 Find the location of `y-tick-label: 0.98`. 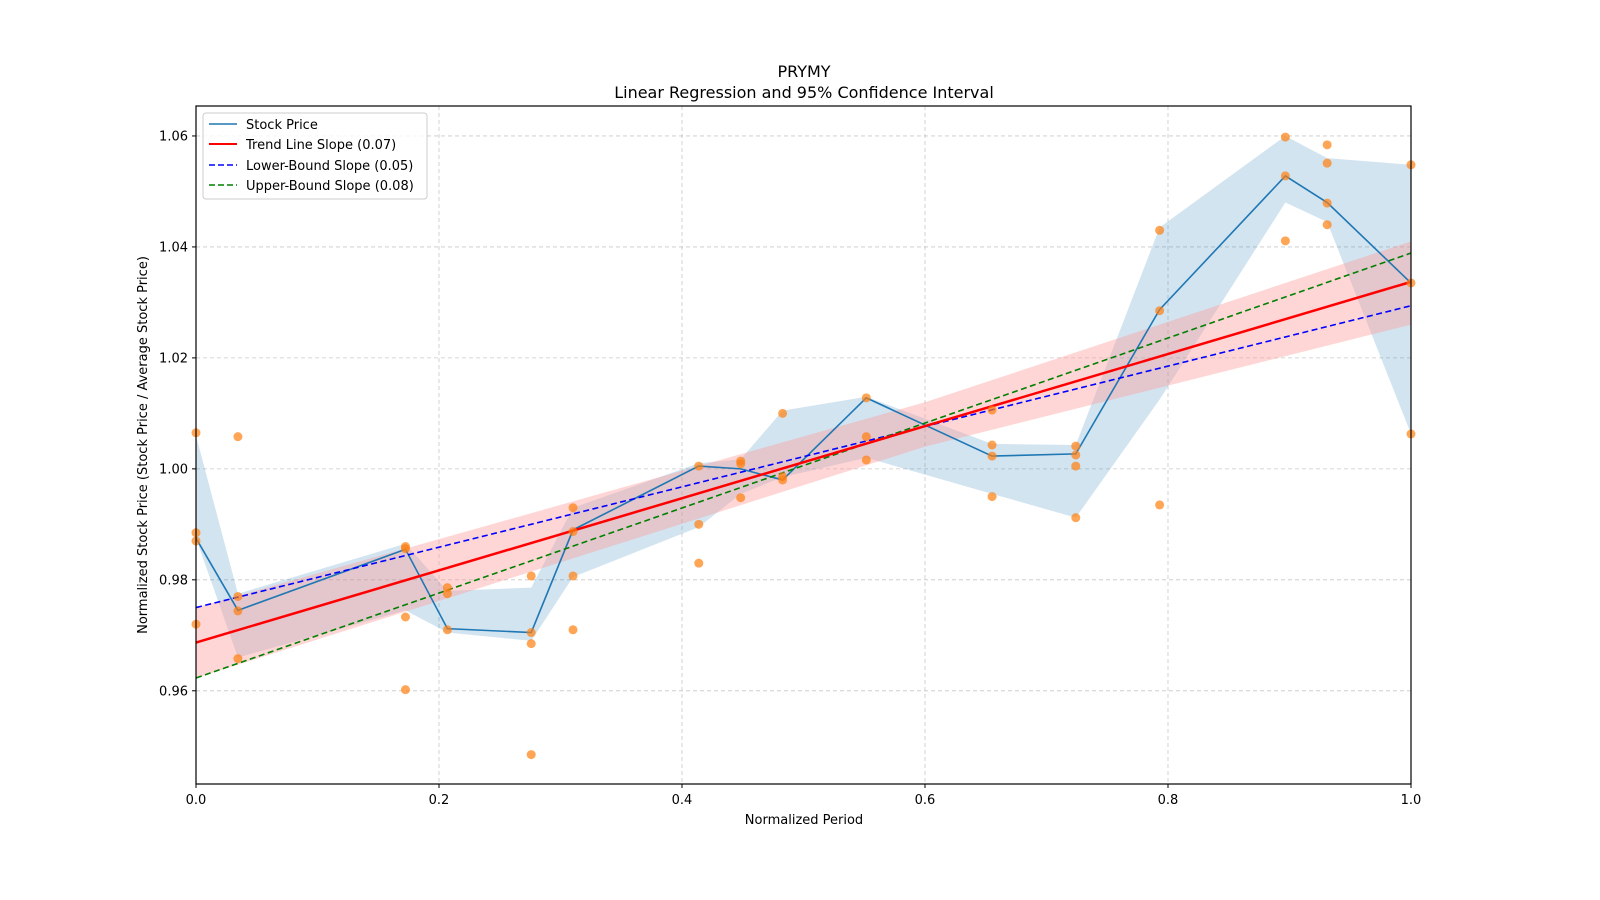

y-tick-label: 0.98 is located at coordinates (173, 580).